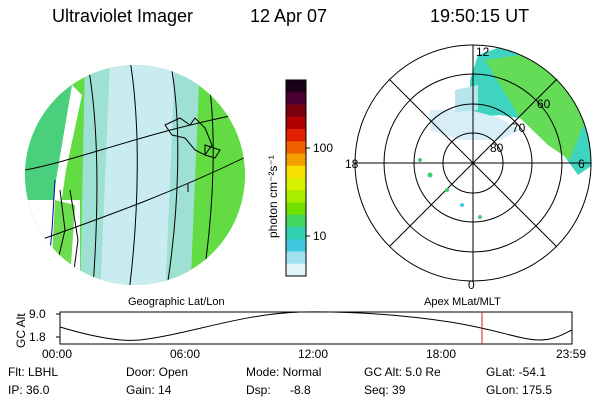 This screenshot has height=400, width=600. I want to click on app-title: Ultraviolet Imager, so click(123, 16).